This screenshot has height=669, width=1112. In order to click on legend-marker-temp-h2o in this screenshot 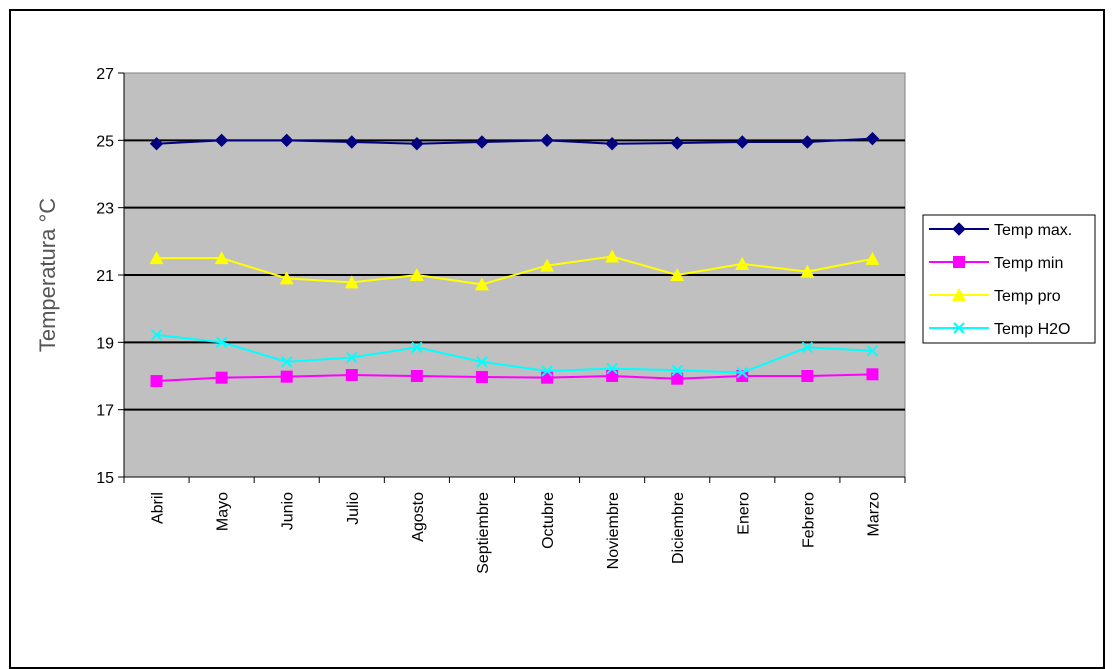, I will do `click(959, 328)`.